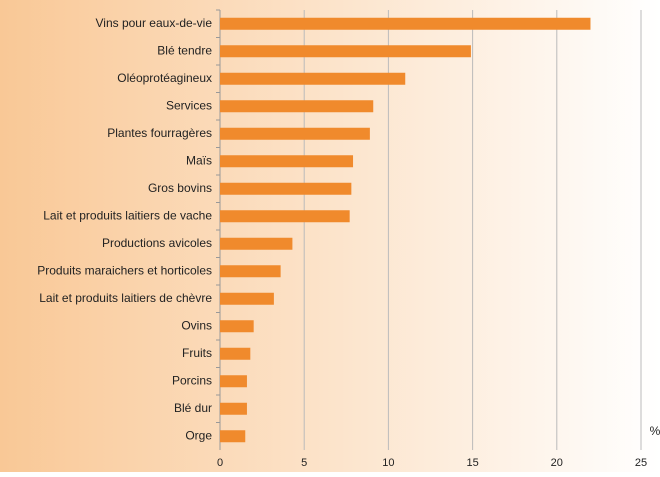  I want to click on y-tick-label: Lait et produits laitiers de chèvre, so click(125, 298).